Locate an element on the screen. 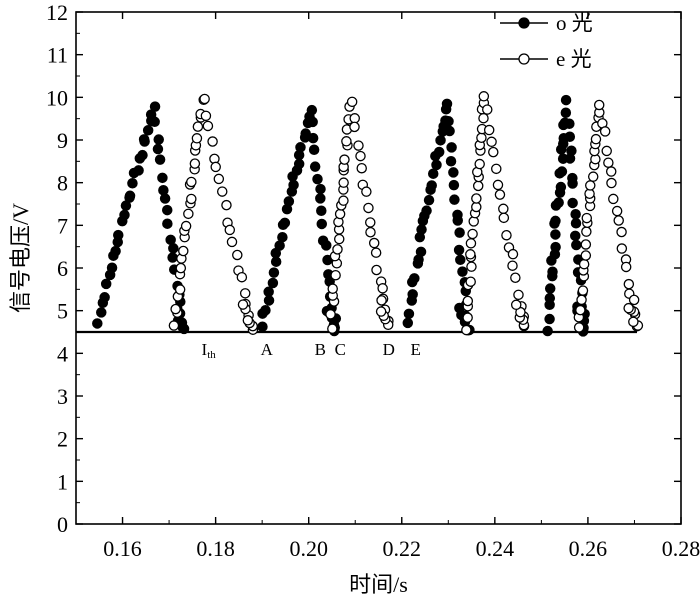 The width and height of the screenshot is (700, 600). y-tick-label: 1 is located at coordinates (62, 481).